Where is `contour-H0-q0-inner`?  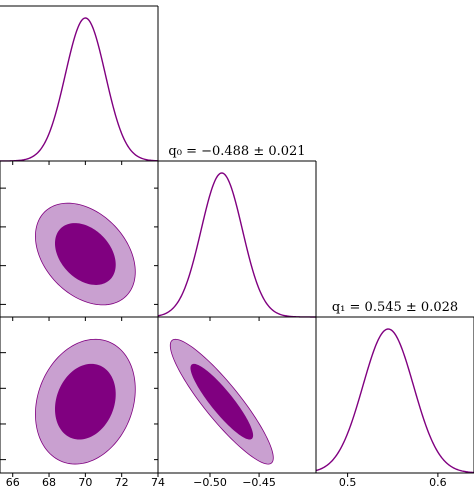 contour-H0-q0-inner is located at coordinates (85, 254).